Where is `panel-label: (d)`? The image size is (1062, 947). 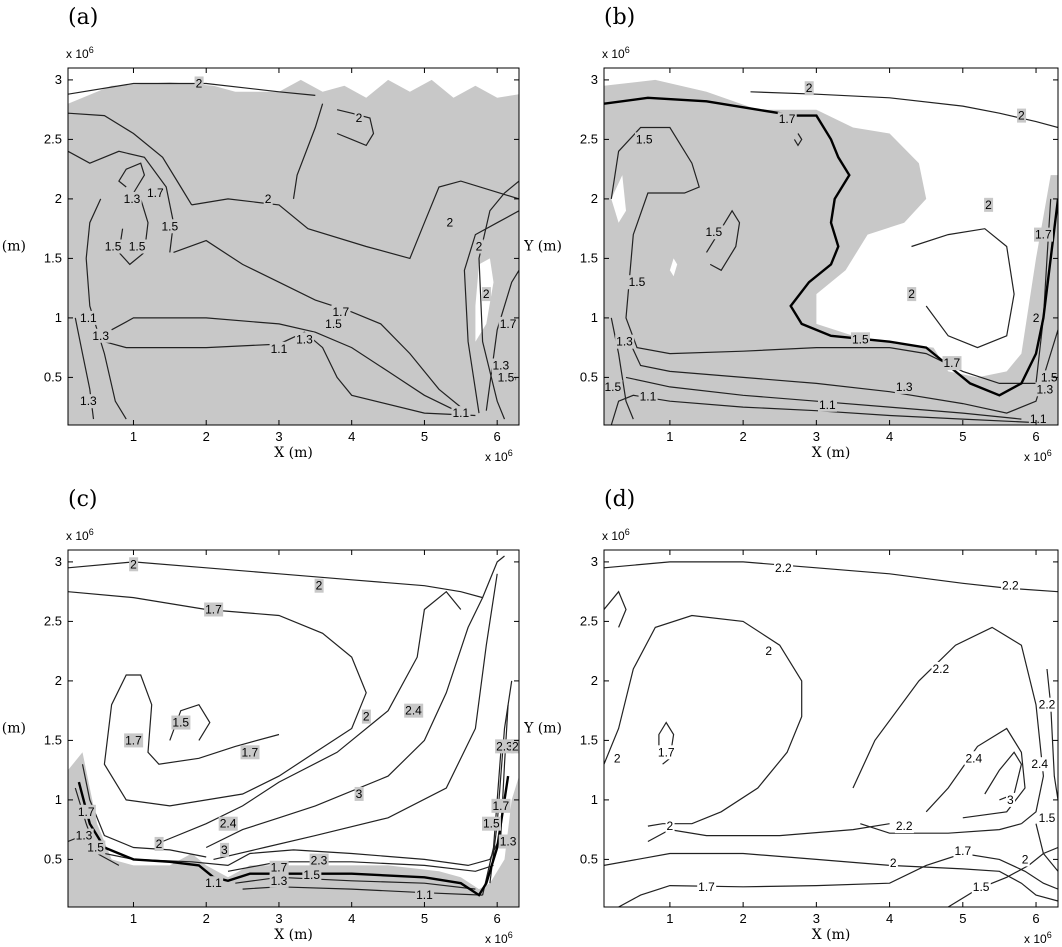 panel-label: (d) is located at coordinates (619, 499).